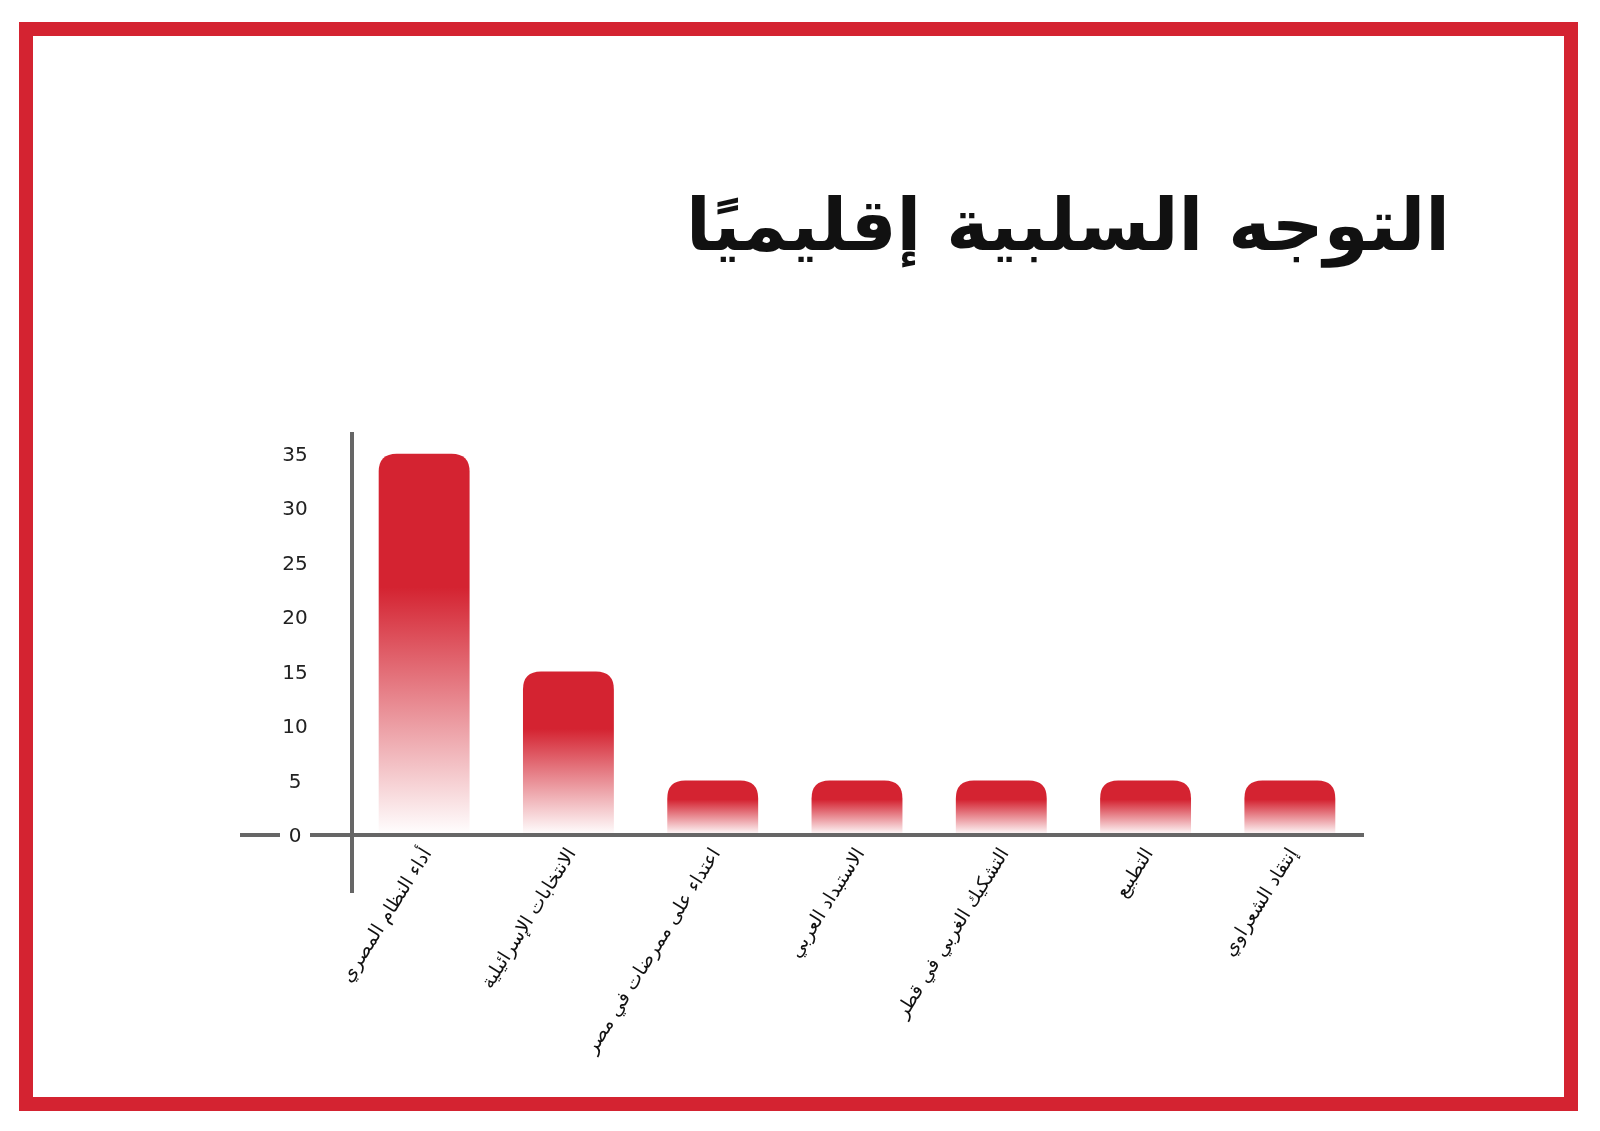 The image size is (1600, 1131). I want to click on xtick: التطبيع, so click(1133, 872).